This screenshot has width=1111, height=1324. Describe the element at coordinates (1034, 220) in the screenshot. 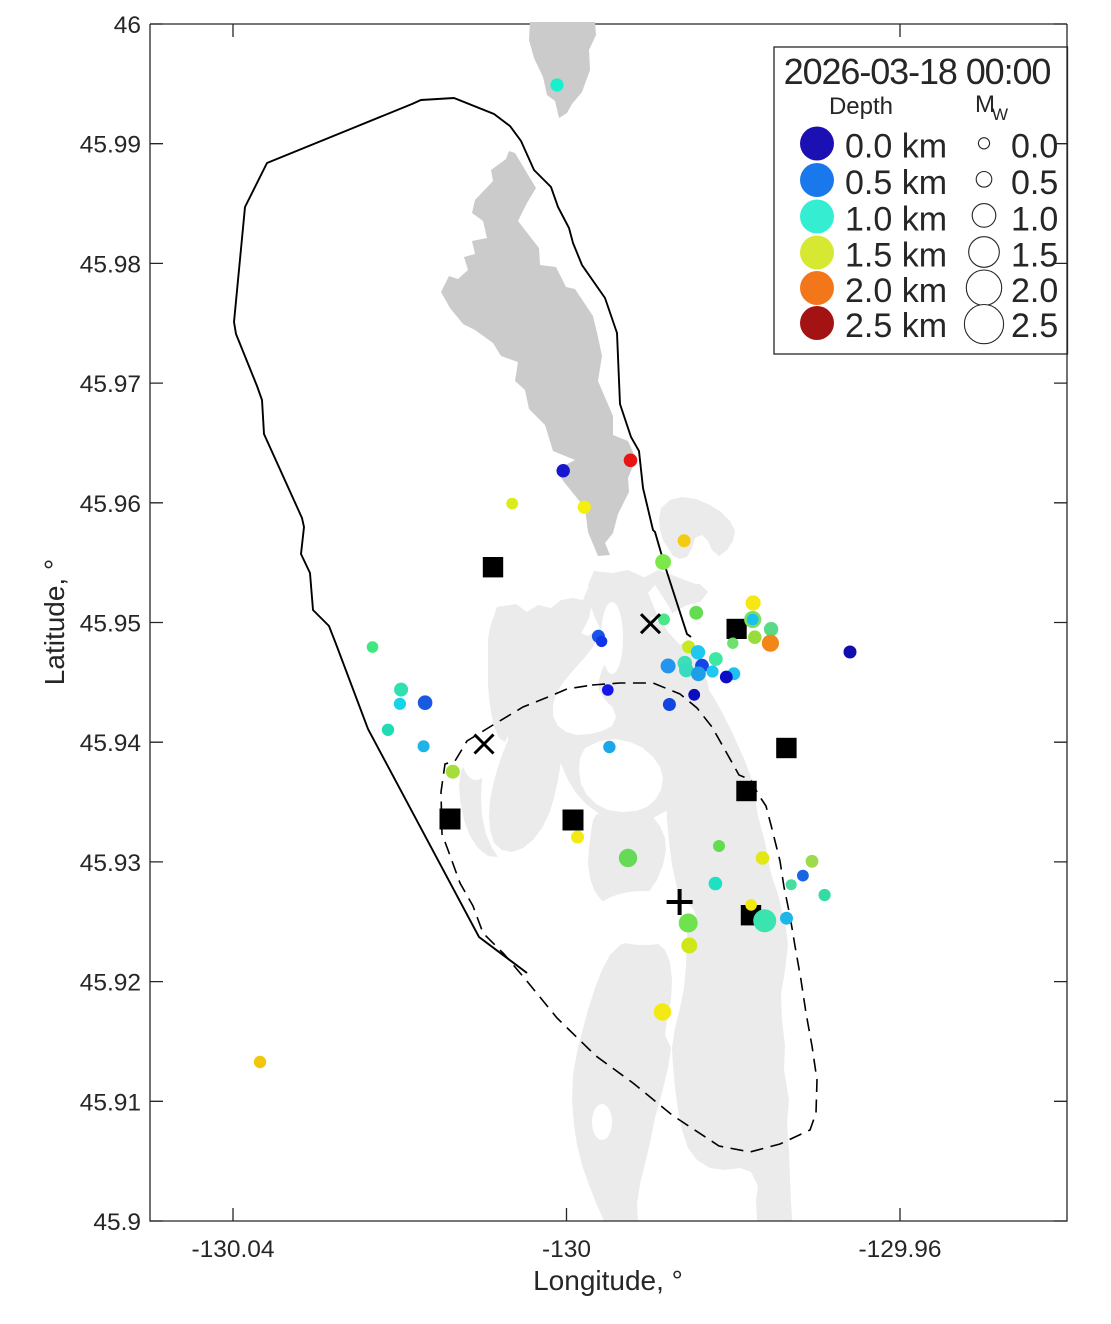

I see `svg-text: 1.0` at that location.